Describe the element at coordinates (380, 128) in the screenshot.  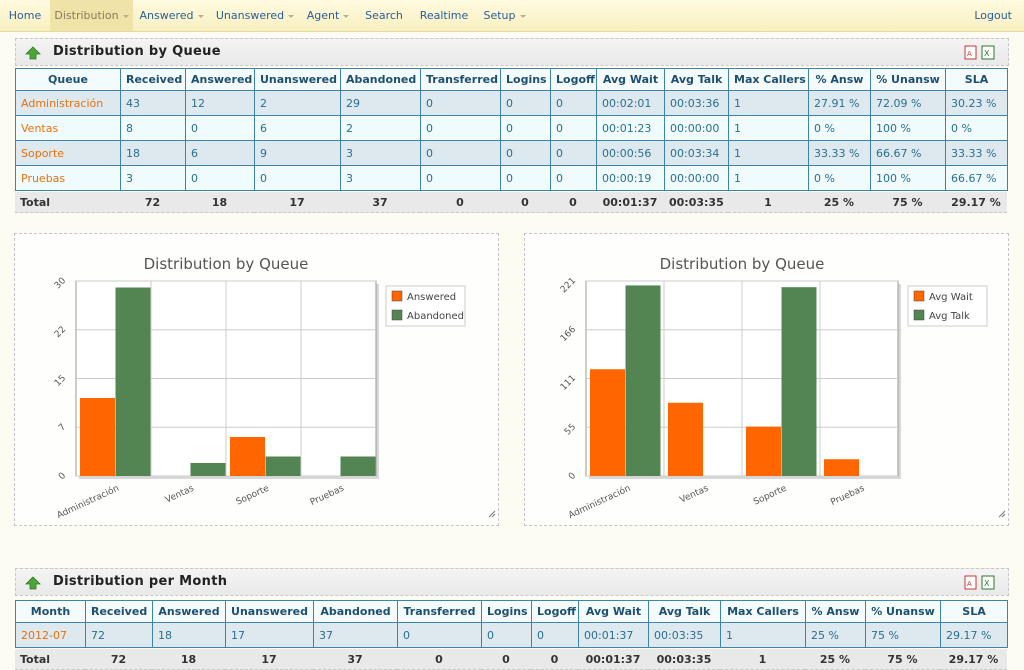
I see `cell: 2` at that location.